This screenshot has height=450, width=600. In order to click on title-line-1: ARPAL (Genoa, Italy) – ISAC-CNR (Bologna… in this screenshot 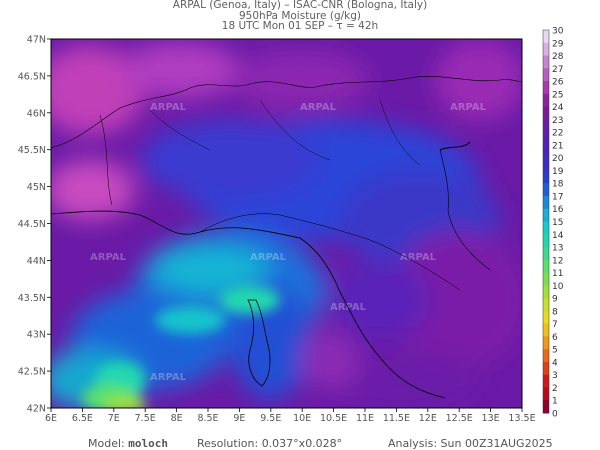, I will do `click(300, 5)`.